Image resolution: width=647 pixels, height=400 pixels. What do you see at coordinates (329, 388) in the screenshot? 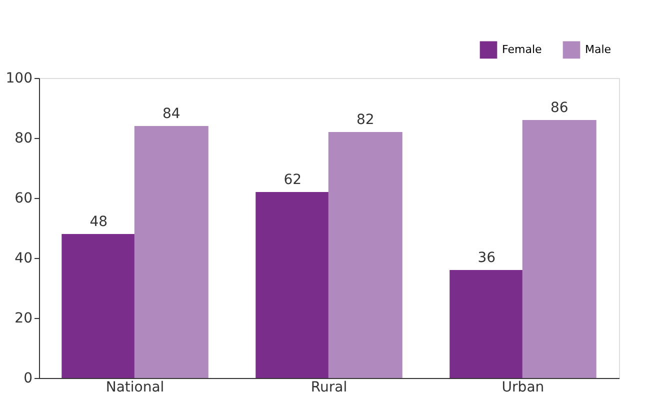
I see `x-tick-label: Rural` at bounding box center [329, 388].